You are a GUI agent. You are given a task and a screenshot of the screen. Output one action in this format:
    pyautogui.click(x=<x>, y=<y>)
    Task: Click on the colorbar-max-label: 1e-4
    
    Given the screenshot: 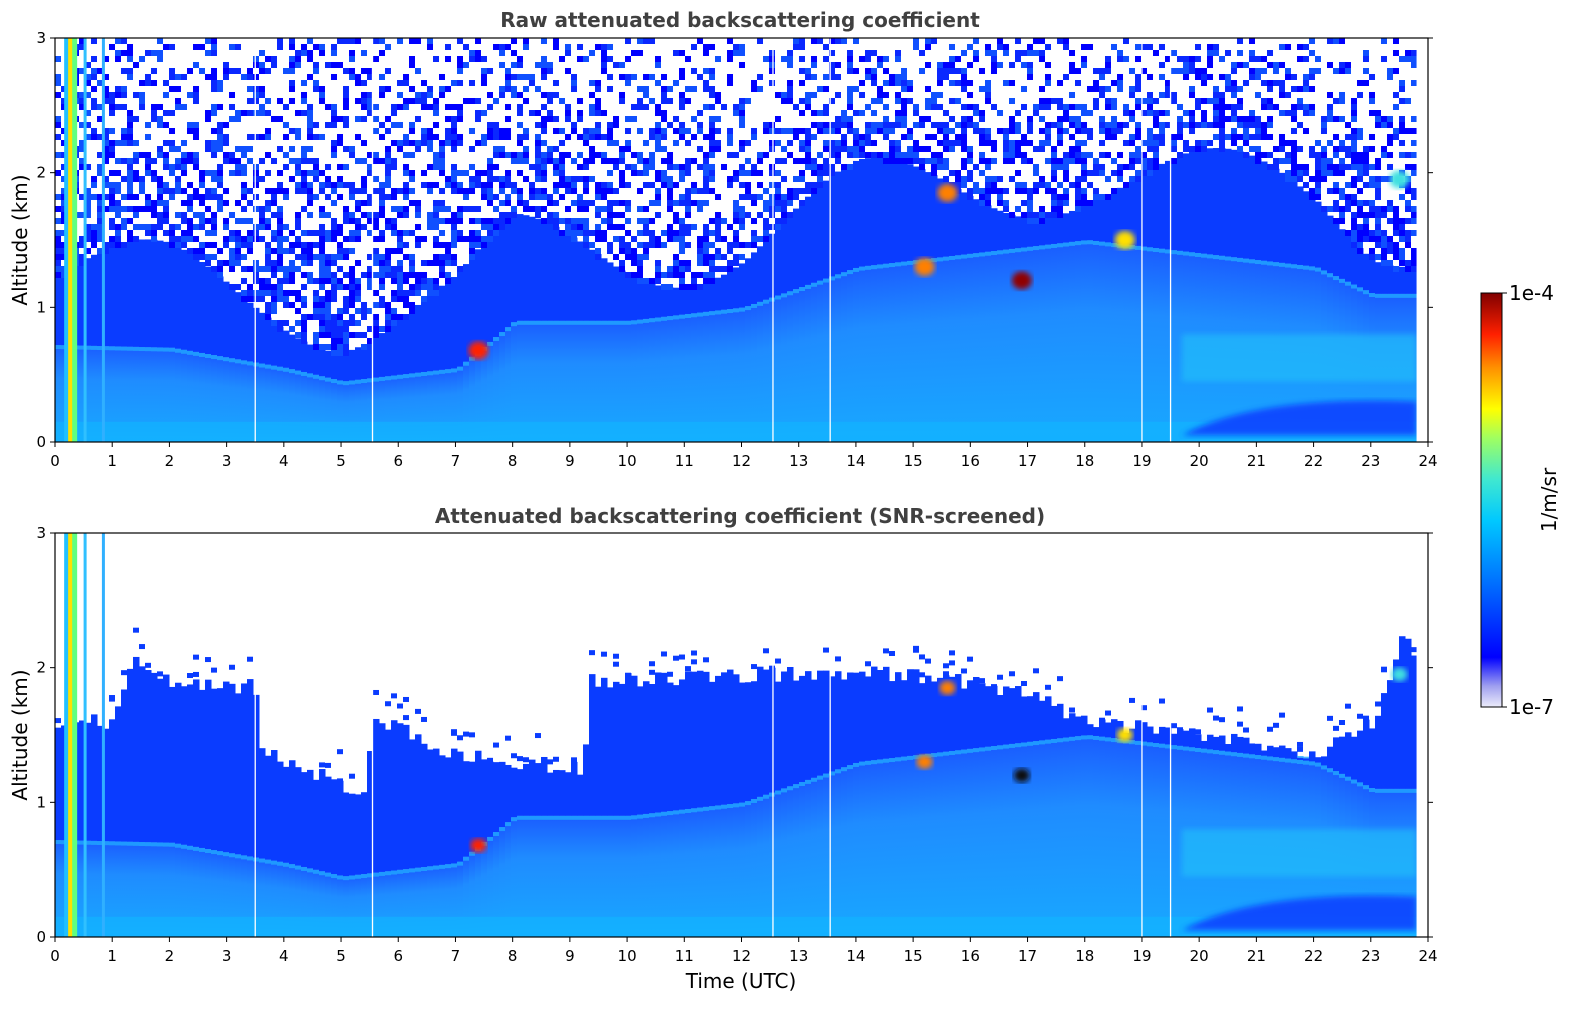 What is the action you would take?
    pyautogui.click(x=1531, y=293)
    